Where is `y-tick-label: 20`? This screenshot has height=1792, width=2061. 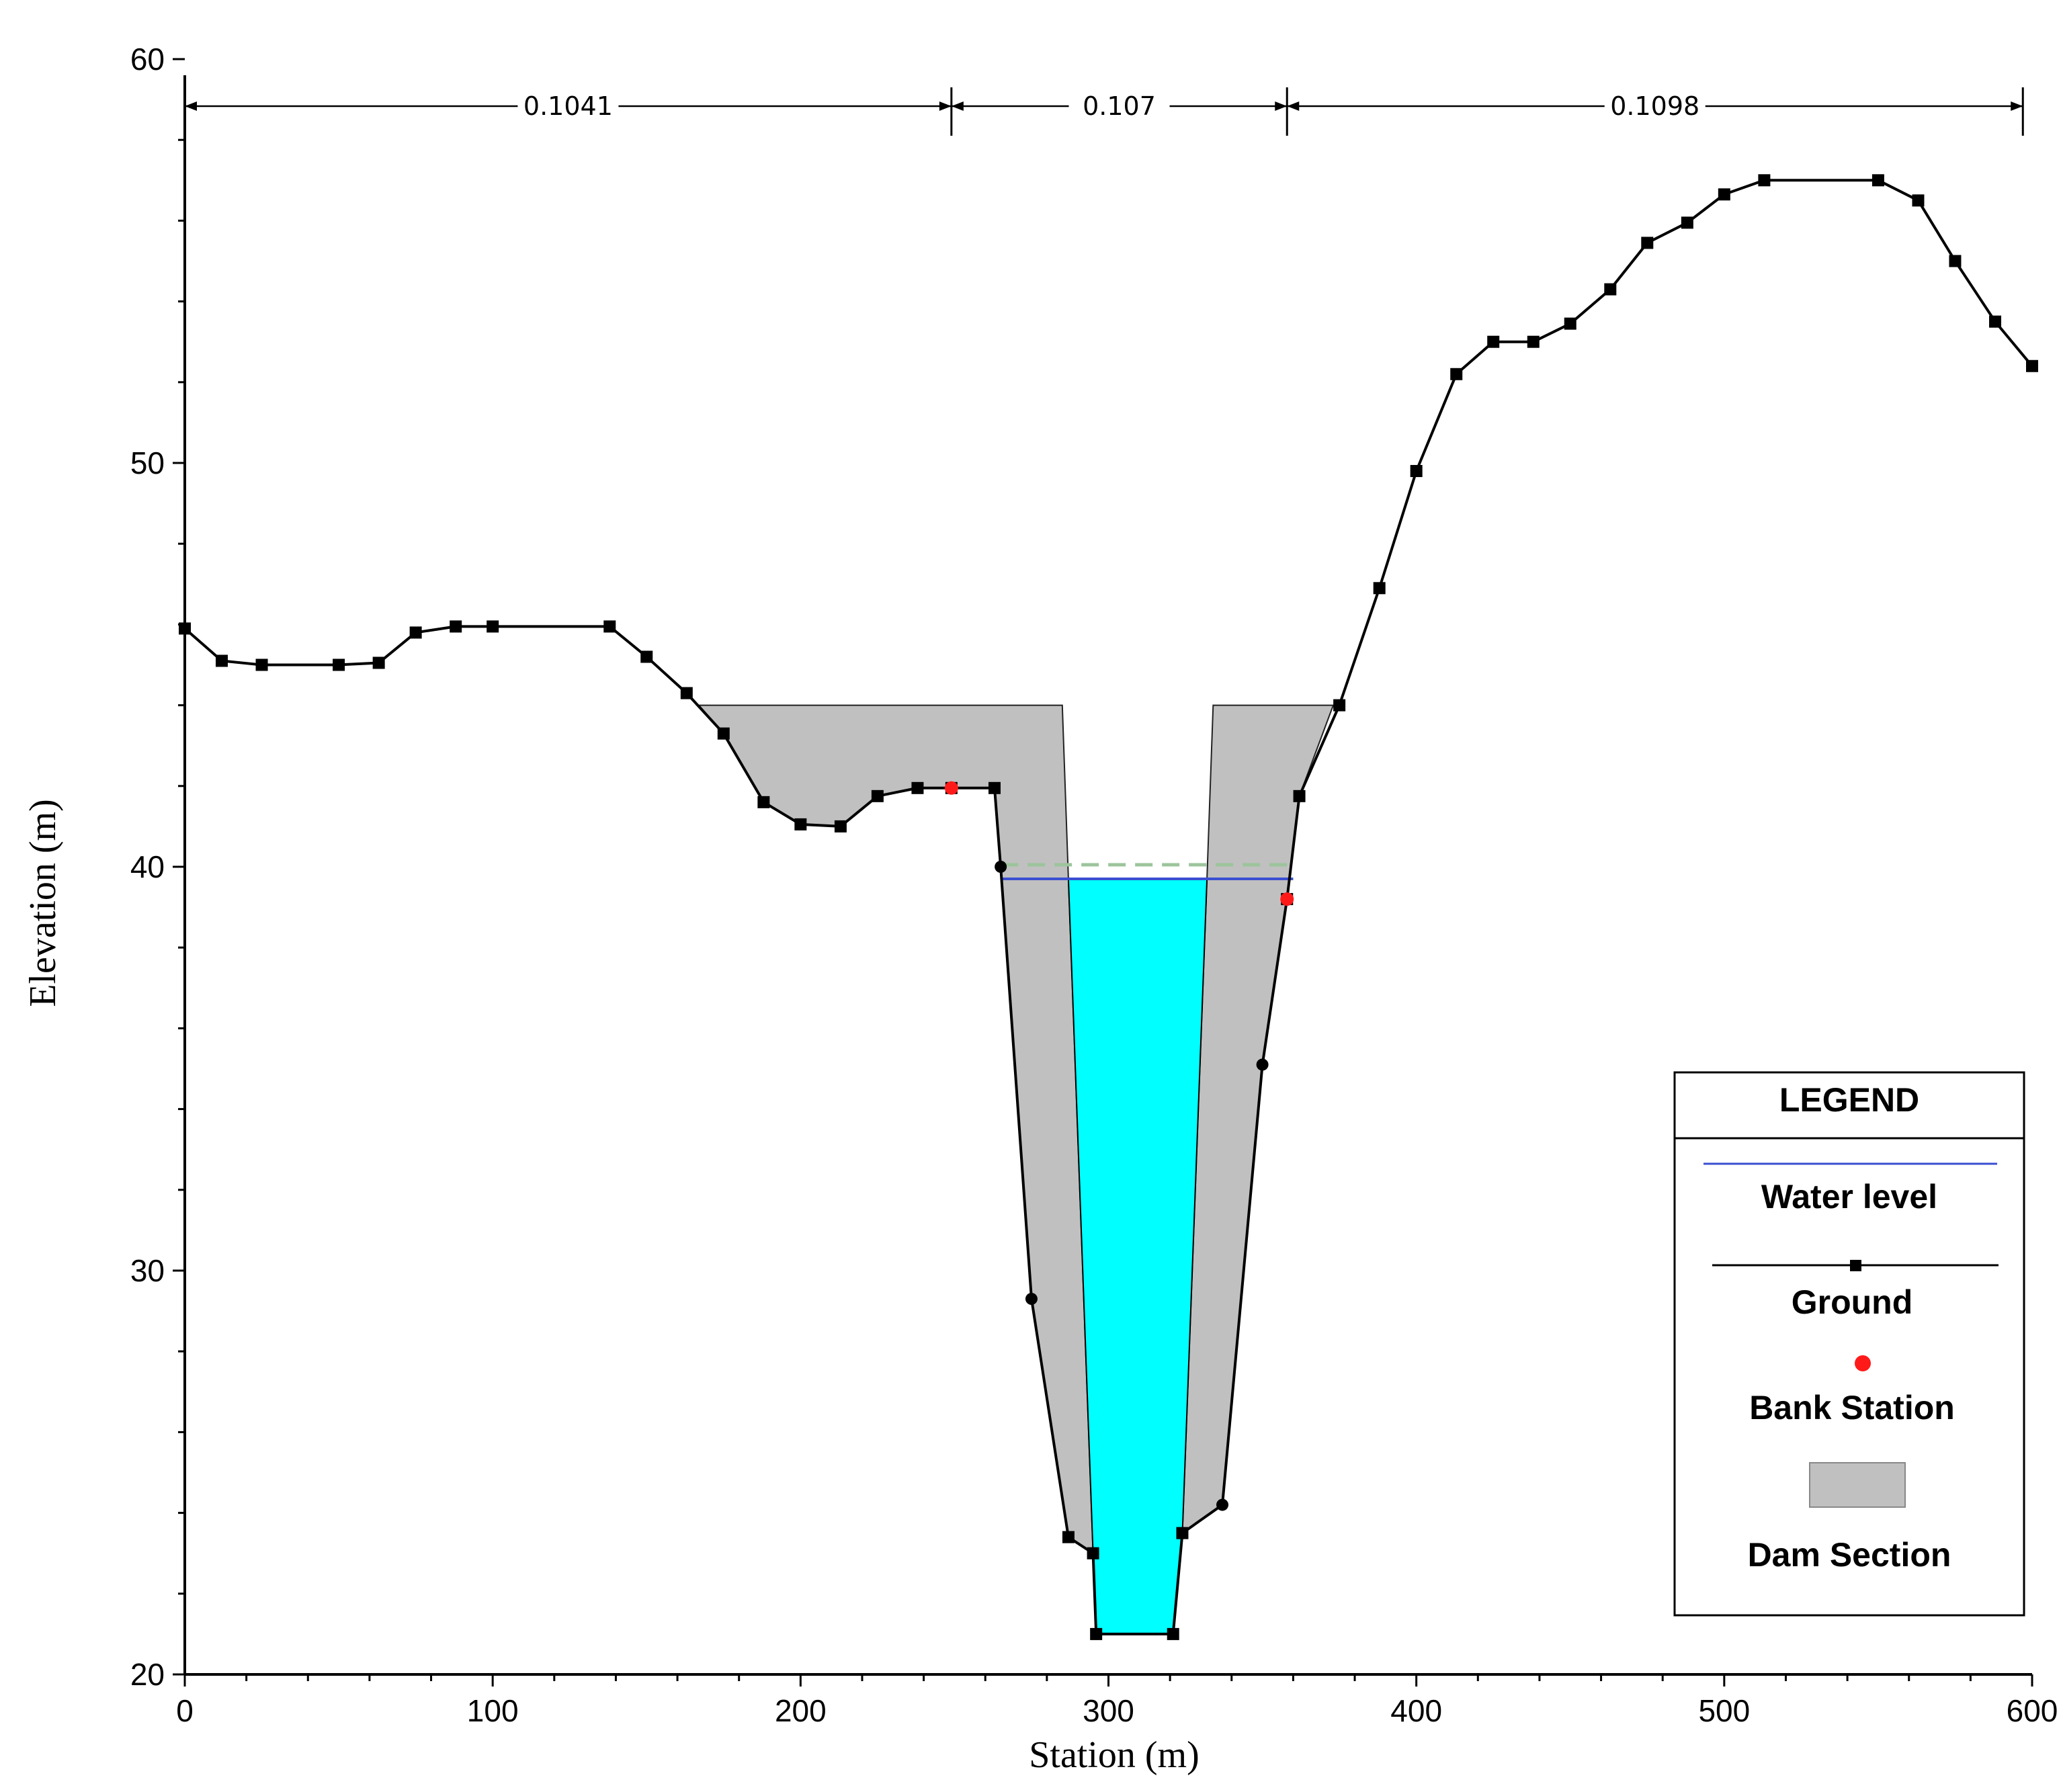
y-tick-label: 20 is located at coordinates (147, 1674).